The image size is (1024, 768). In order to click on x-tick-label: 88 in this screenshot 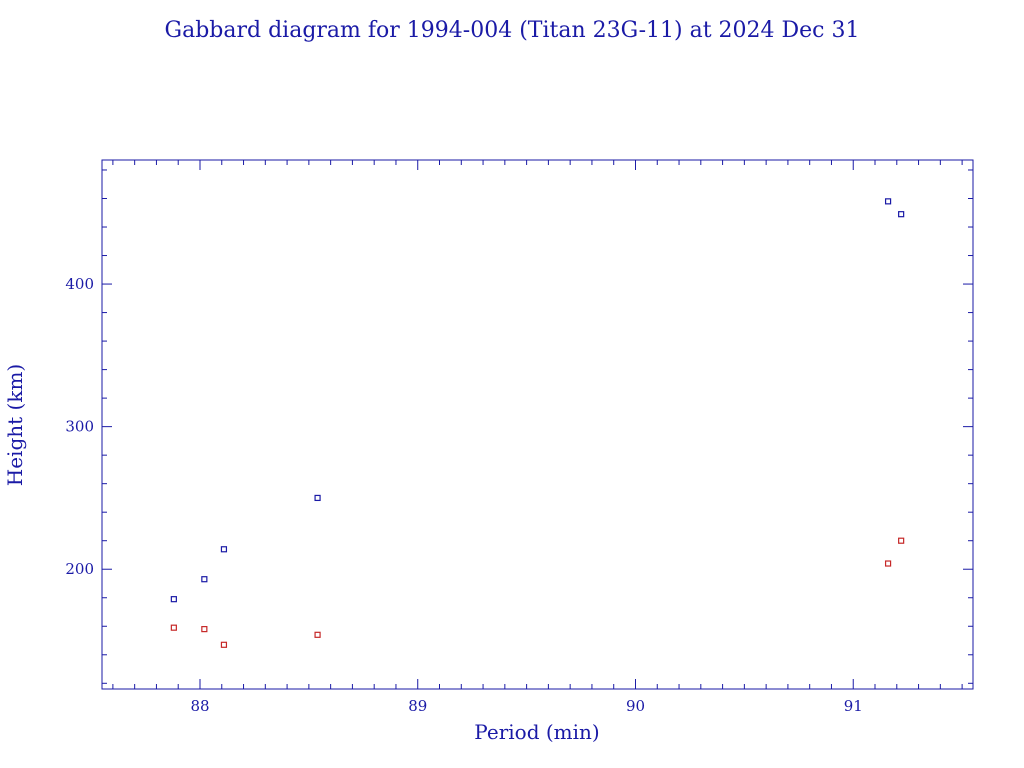, I will do `click(199, 706)`.